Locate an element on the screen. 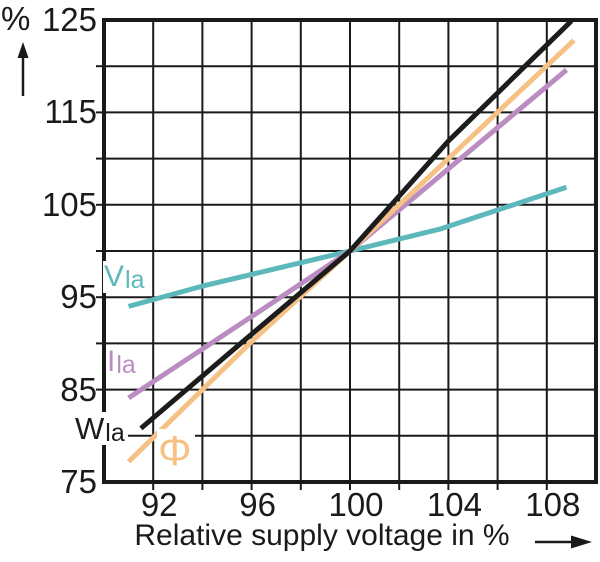  y-tick-label-95: 95 is located at coordinates (78, 297).